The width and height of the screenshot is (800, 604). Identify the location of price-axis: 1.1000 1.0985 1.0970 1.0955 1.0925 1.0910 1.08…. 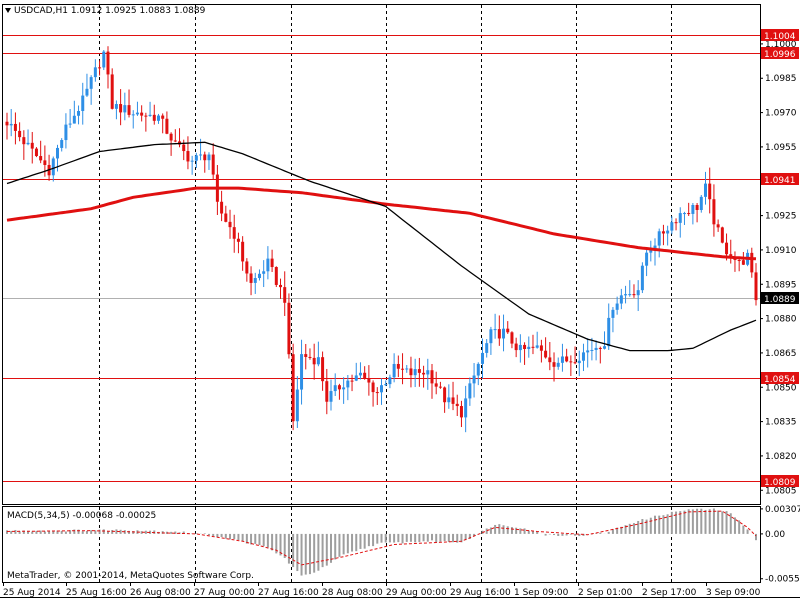
(779, 262).